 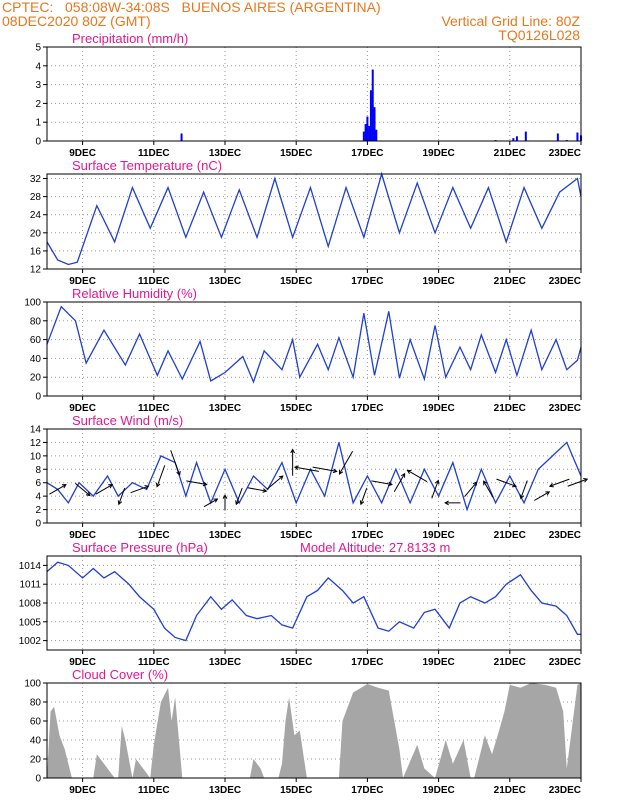 What do you see at coordinates (38, 483) in the screenshot?
I see `y-tick-label: 6` at bounding box center [38, 483].